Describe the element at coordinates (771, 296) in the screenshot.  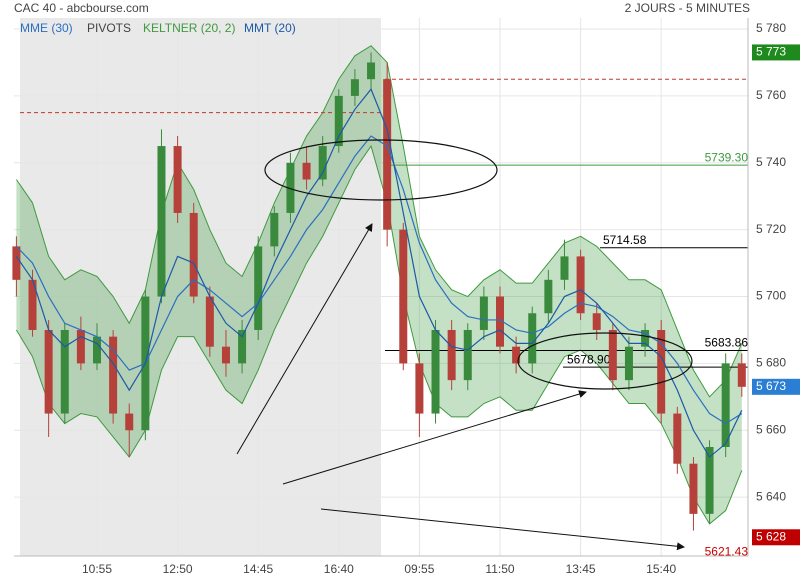
I see `y-tick-label: 5 700` at that location.